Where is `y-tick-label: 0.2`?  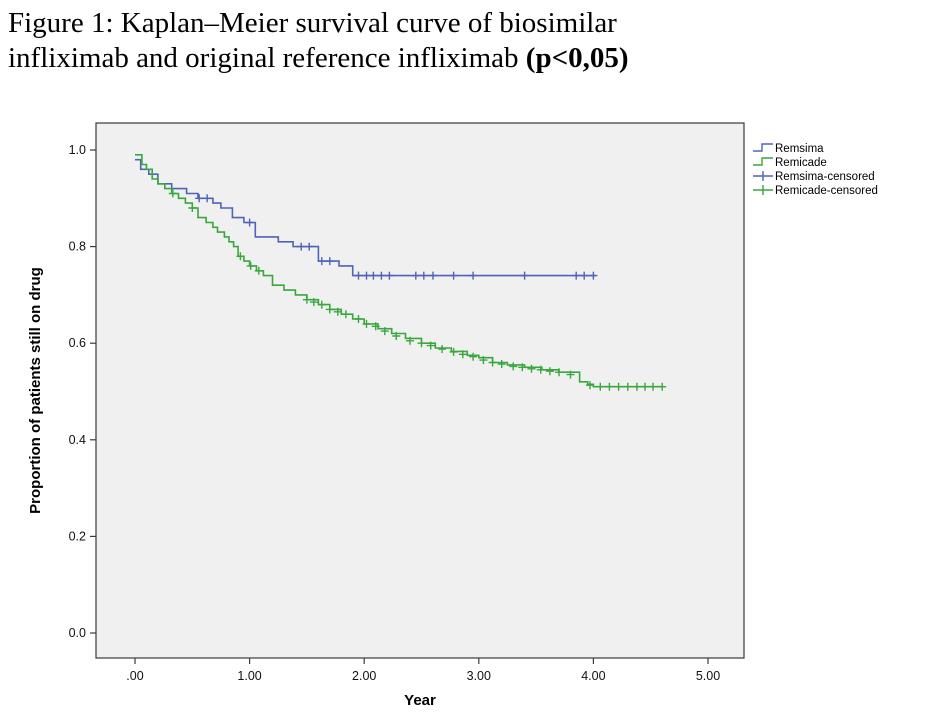
y-tick-label: 0.2 is located at coordinates (77, 536).